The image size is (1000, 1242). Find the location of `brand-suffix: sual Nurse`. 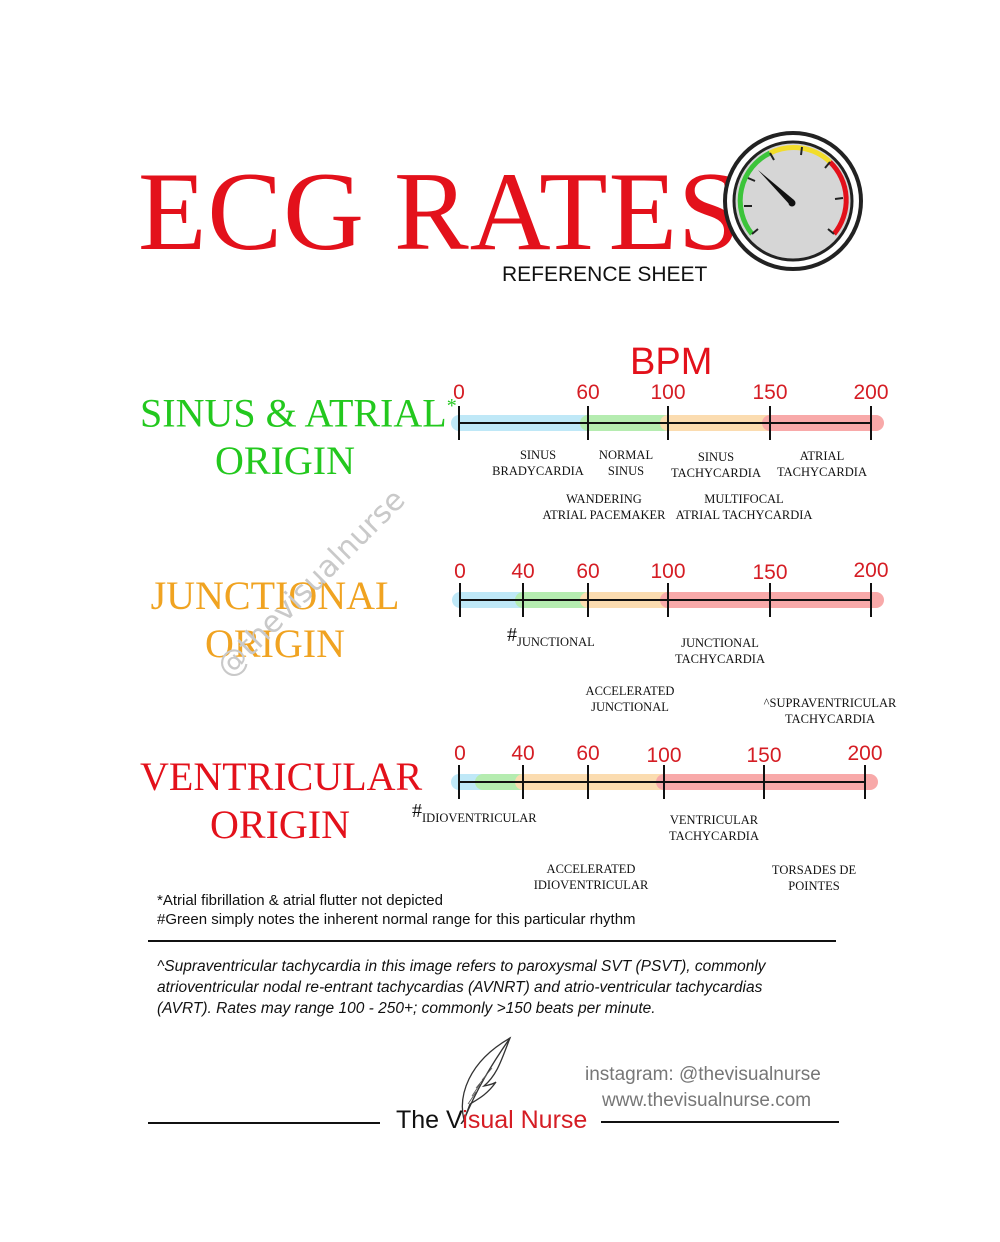

brand-suffix: sual Nurse is located at coordinates (527, 1120).